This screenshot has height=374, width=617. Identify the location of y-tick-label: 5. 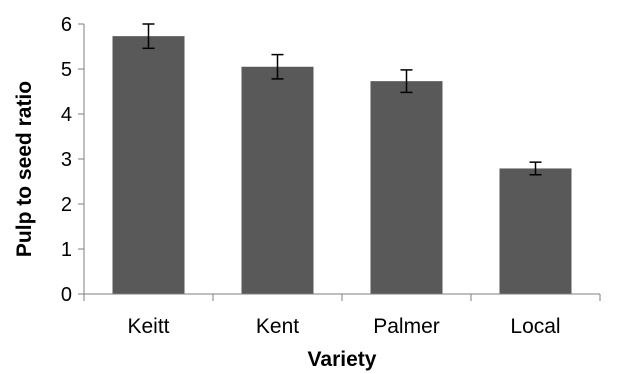
(66, 70).